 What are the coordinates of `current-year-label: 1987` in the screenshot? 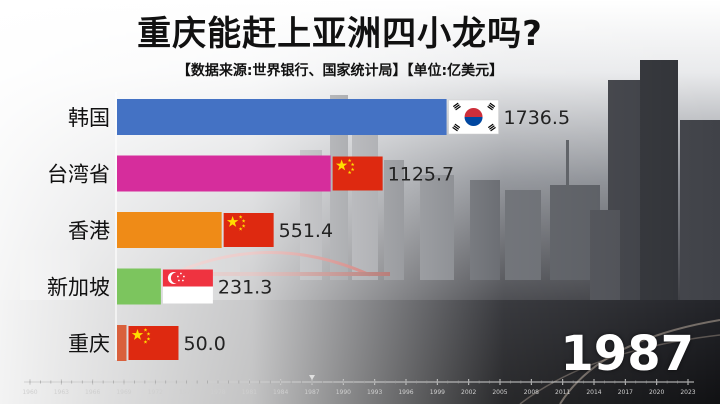 It's located at (627, 354).